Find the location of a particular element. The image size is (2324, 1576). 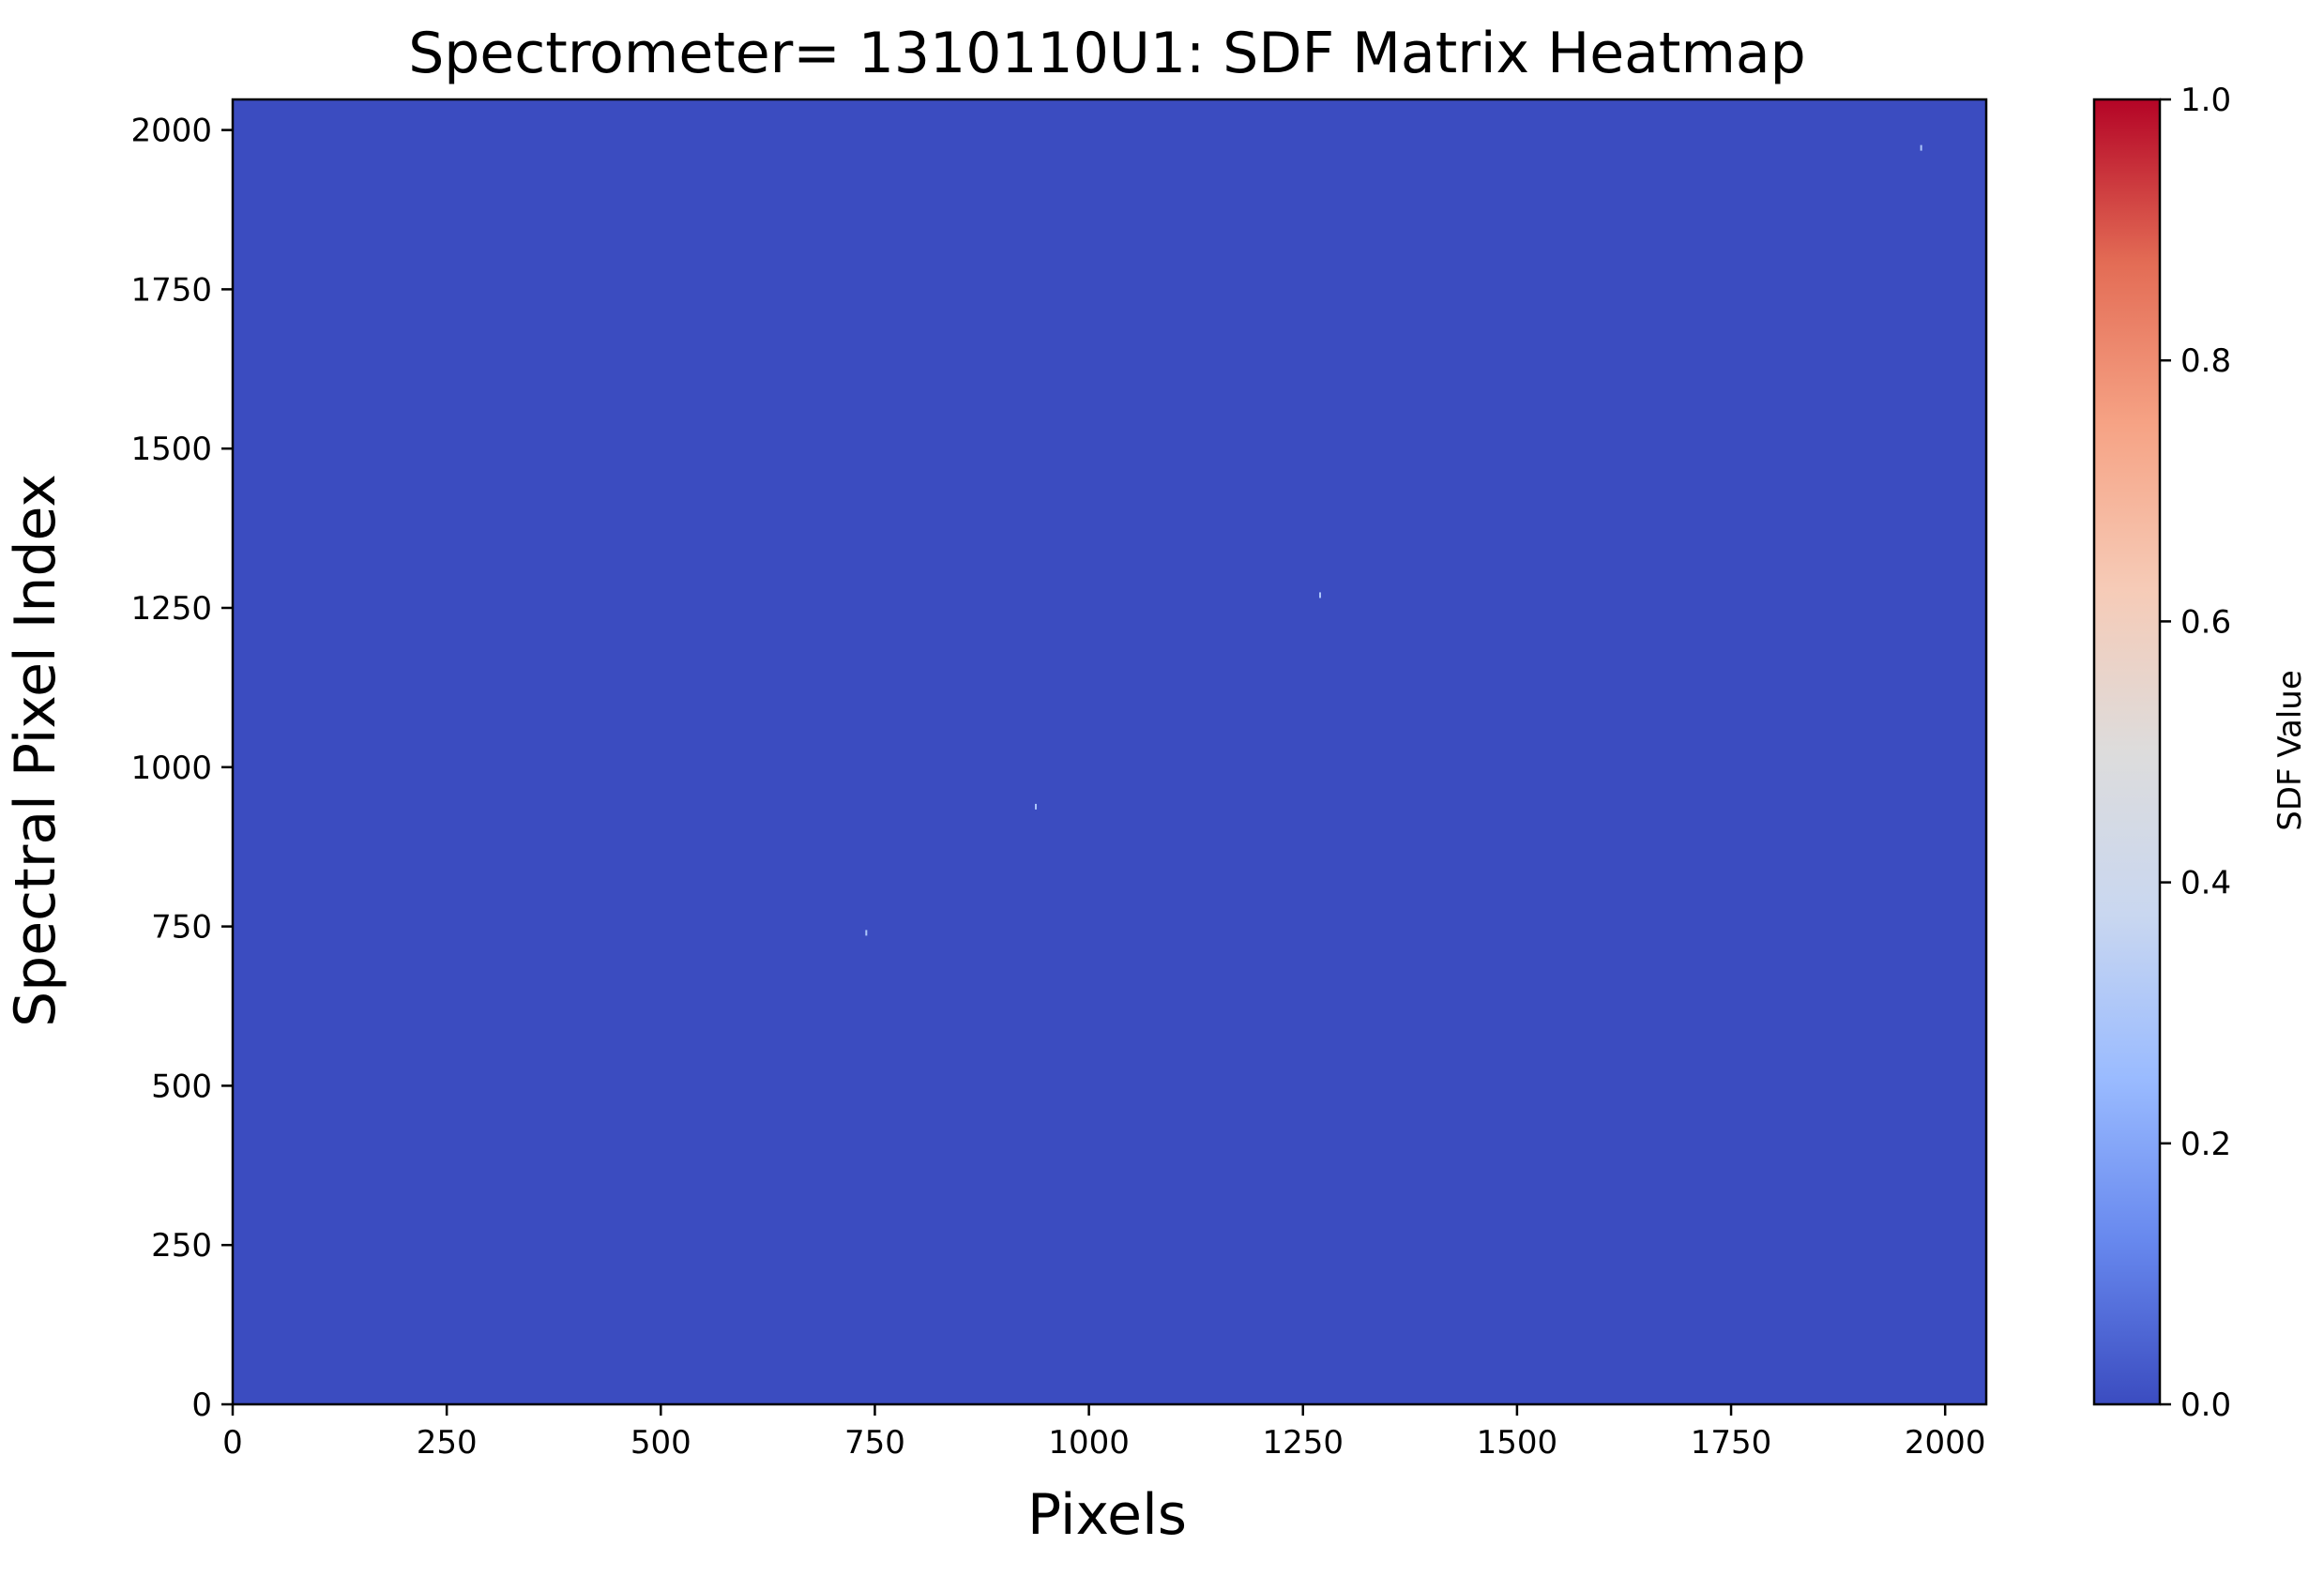

colorbar-tick-label: 0.0 is located at coordinates (2205, 1405).